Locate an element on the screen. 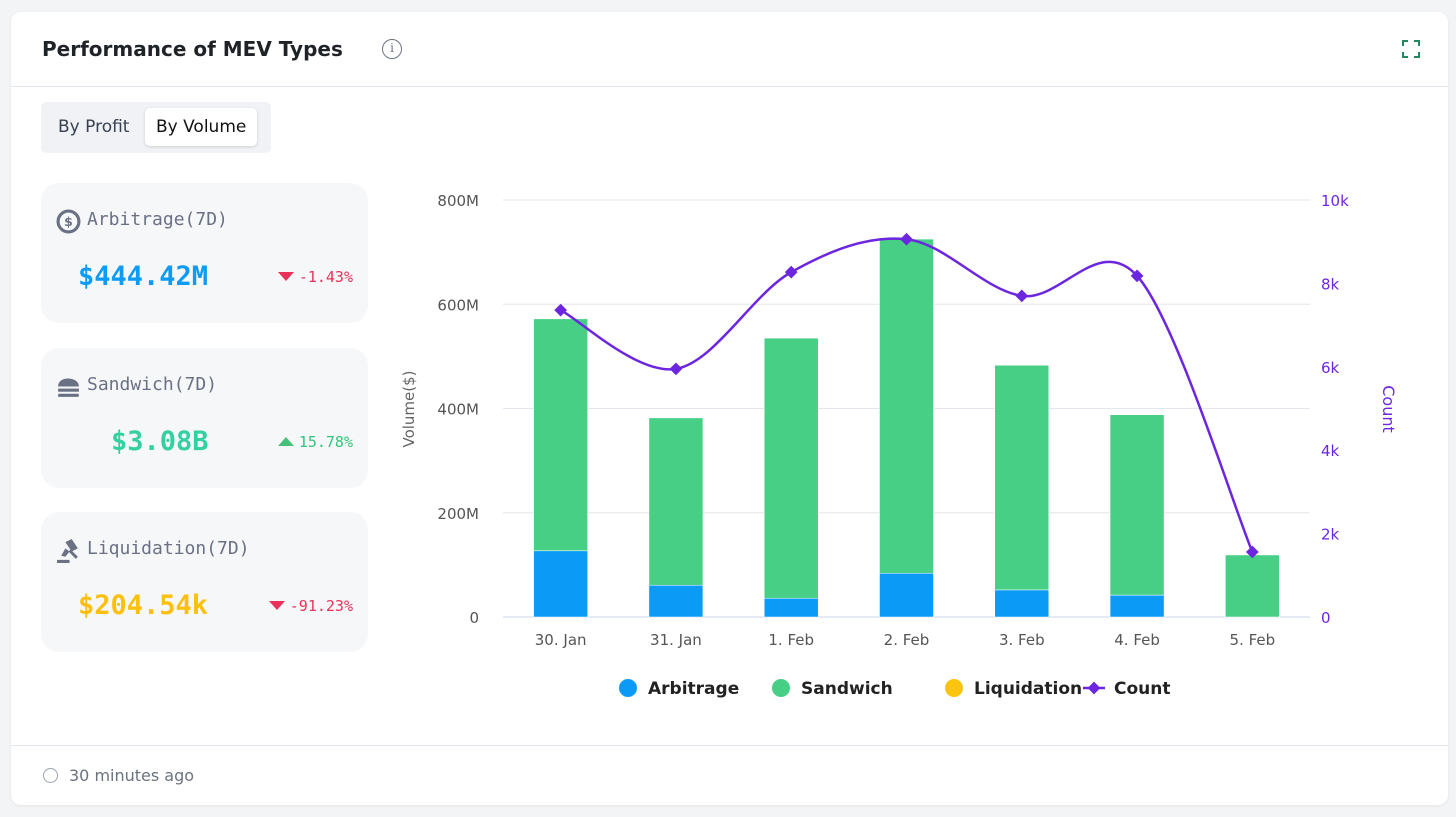  y2-axis-label: Count is located at coordinates (1388, 409).